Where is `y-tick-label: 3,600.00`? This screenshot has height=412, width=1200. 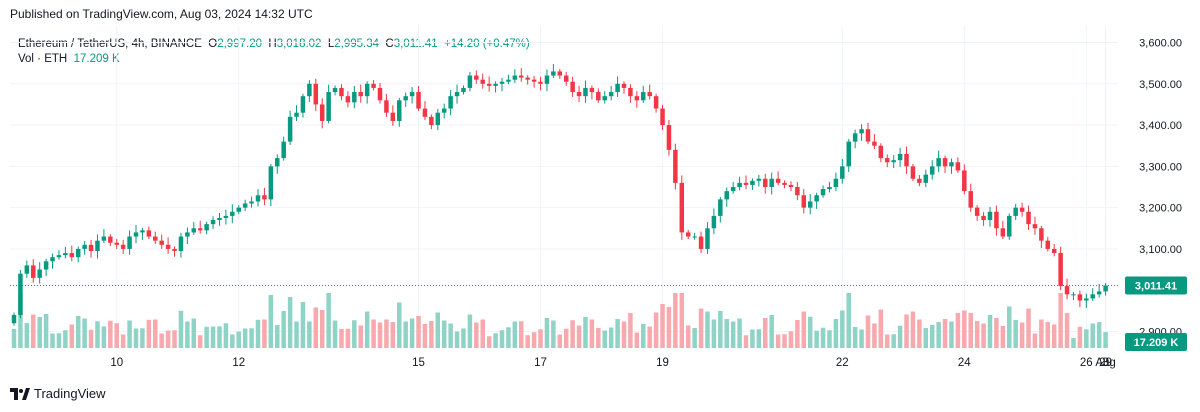
y-tick-label: 3,600.00 is located at coordinates (1160, 44).